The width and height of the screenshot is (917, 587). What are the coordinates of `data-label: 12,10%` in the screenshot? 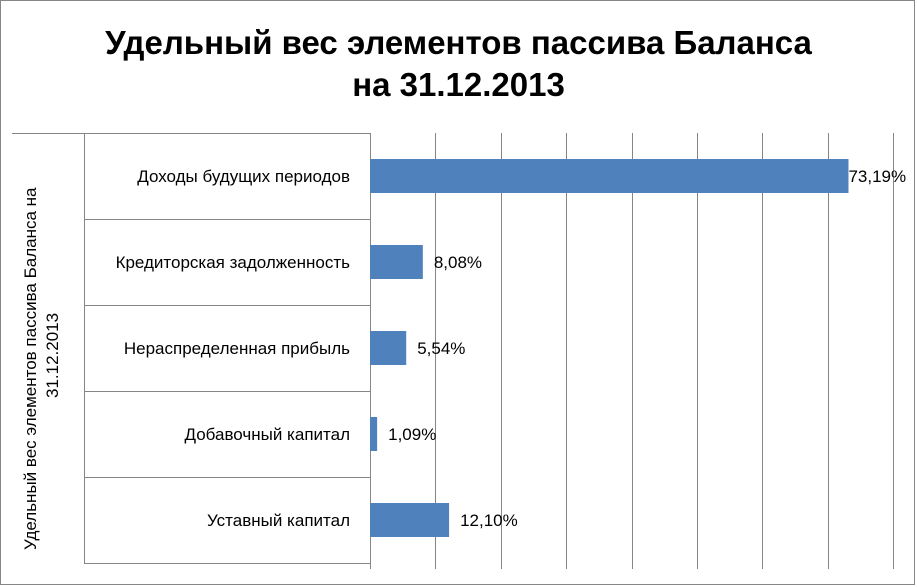 It's located at (489, 520).